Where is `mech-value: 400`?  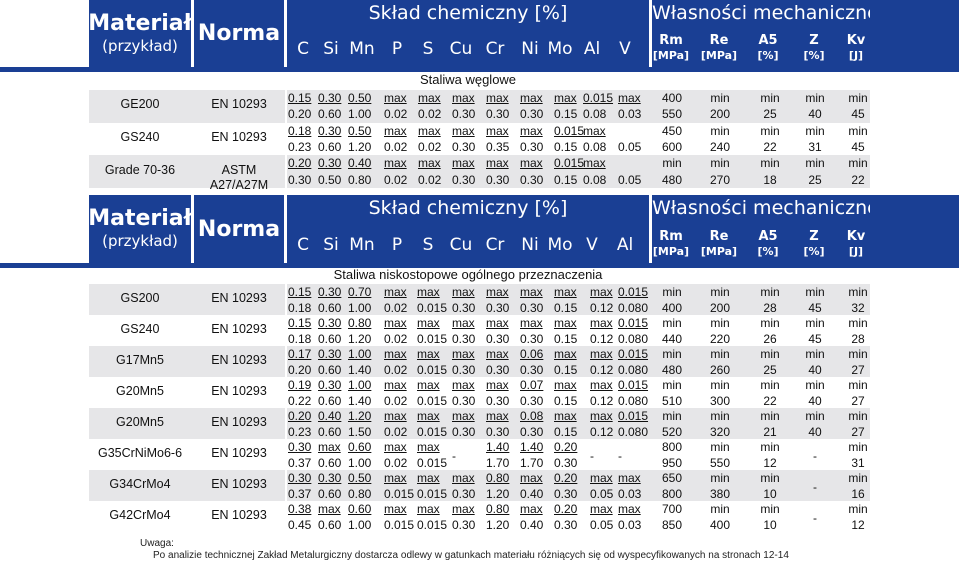 mech-value: 400 is located at coordinates (672, 98).